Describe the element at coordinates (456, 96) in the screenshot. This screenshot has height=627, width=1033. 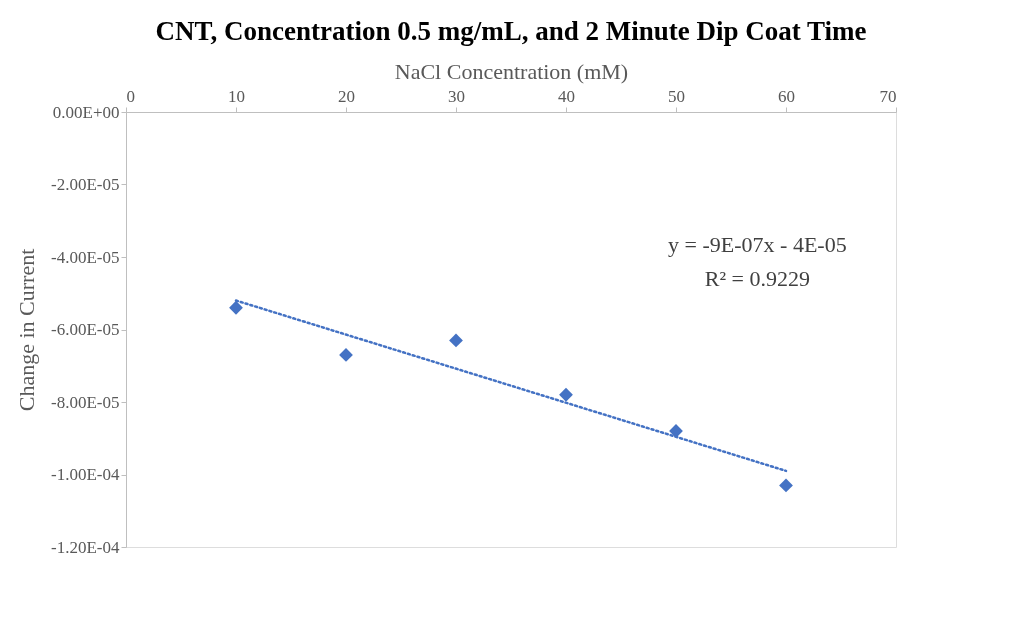
I see `x-tick-label: 30` at that location.